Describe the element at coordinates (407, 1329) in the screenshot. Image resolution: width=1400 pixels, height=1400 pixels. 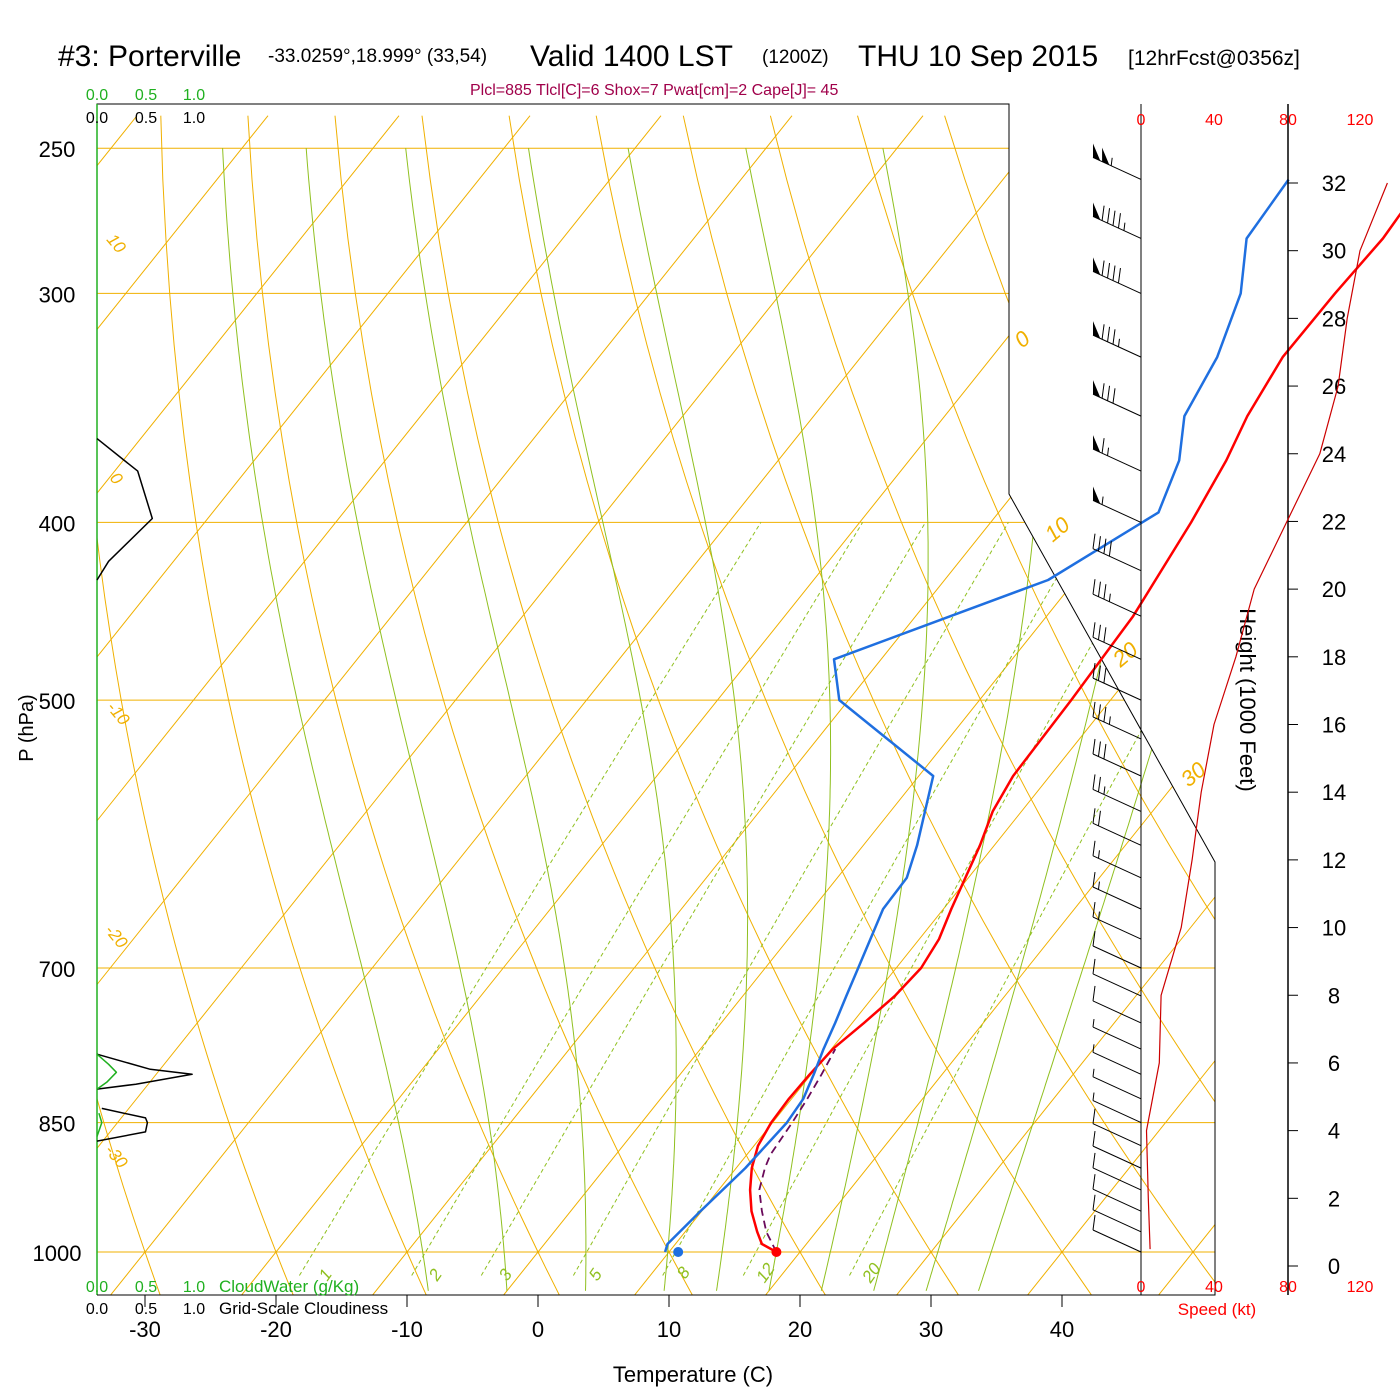
I see `temp-tick-label: -10` at that location.